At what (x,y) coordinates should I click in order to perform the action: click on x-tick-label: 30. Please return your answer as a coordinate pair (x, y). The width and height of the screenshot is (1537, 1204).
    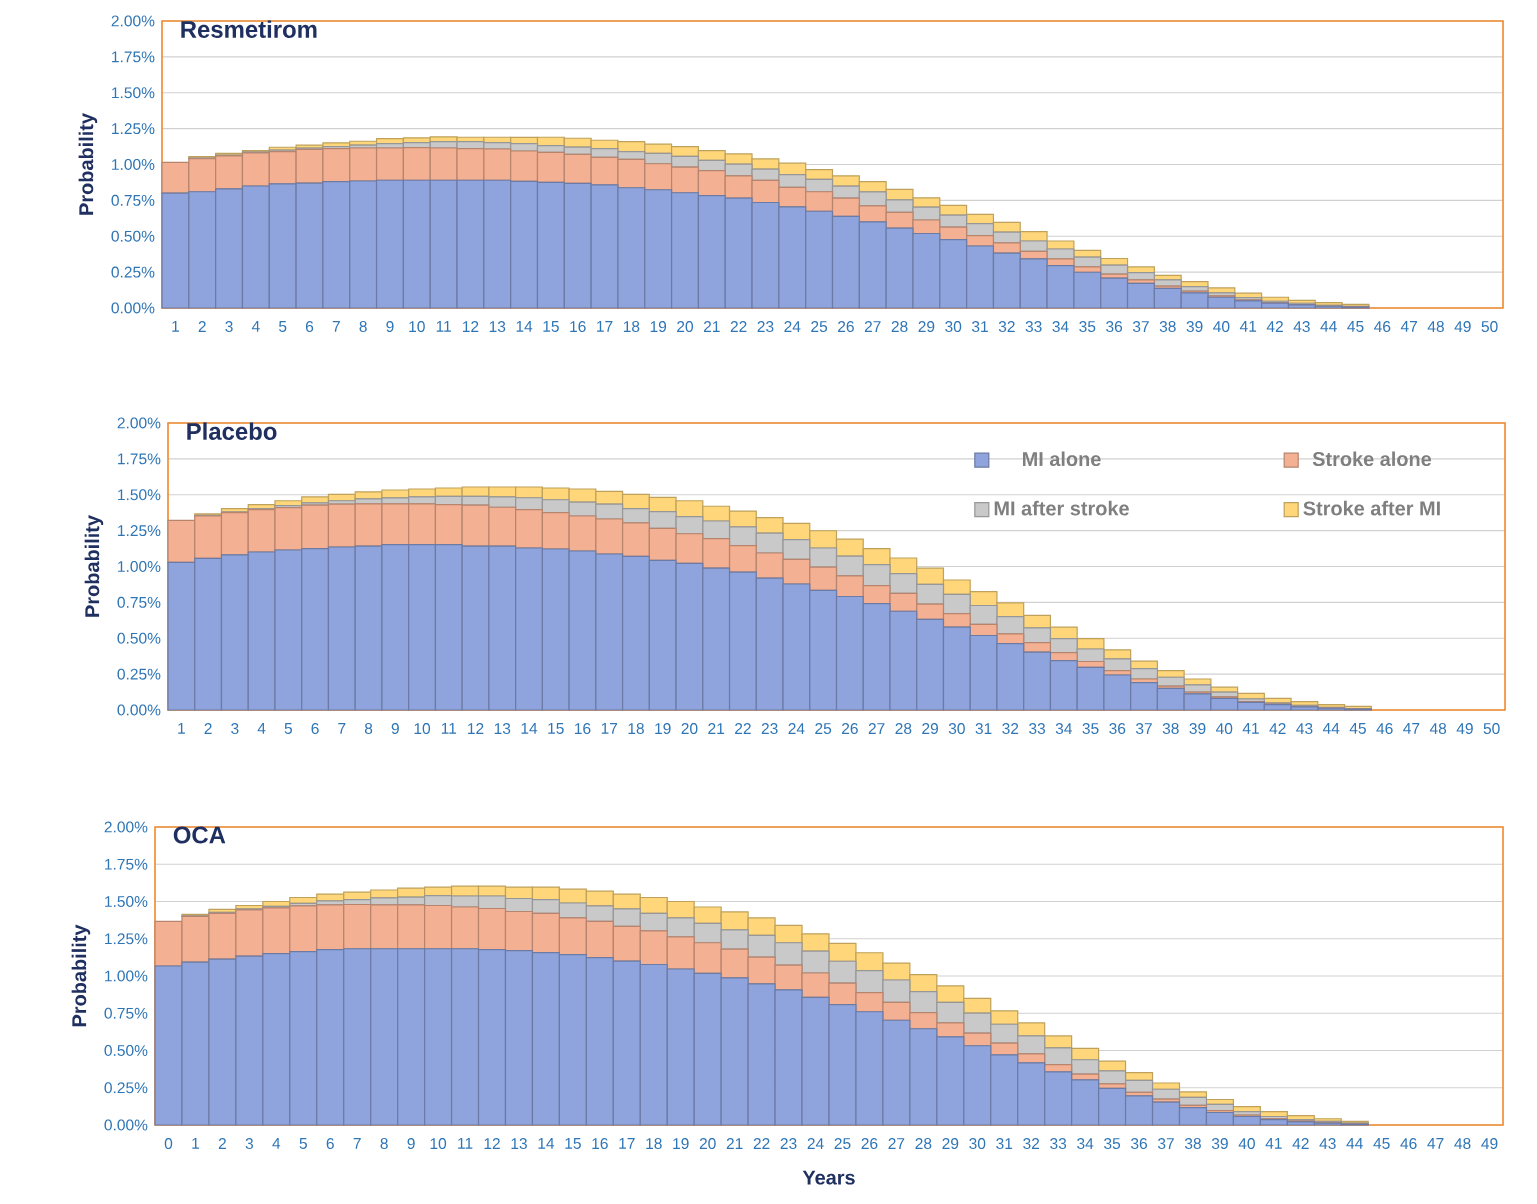
    Looking at the image, I should click on (953, 327).